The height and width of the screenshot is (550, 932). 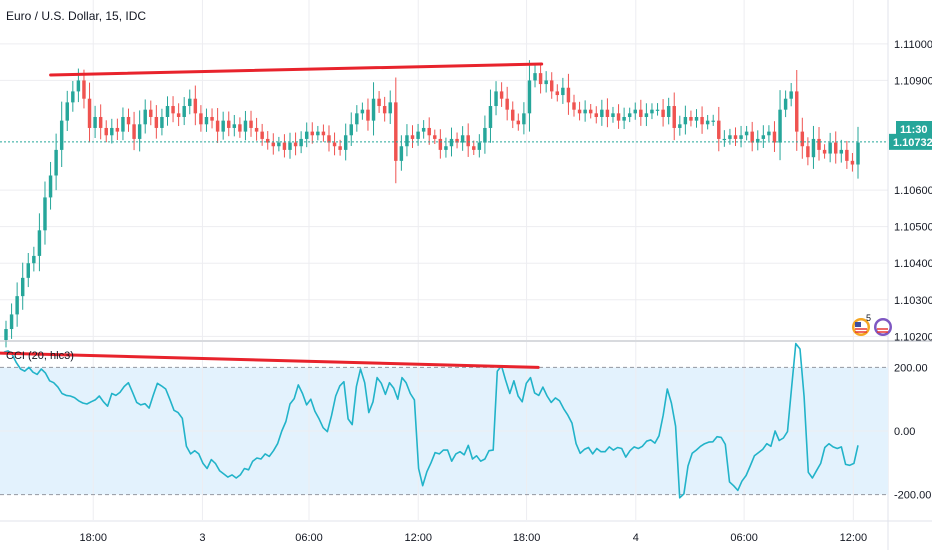 What do you see at coordinates (76, 16) in the screenshot?
I see `symbol-title: Euro / U.S. Dollar, 15, IDC` at bounding box center [76, 16].